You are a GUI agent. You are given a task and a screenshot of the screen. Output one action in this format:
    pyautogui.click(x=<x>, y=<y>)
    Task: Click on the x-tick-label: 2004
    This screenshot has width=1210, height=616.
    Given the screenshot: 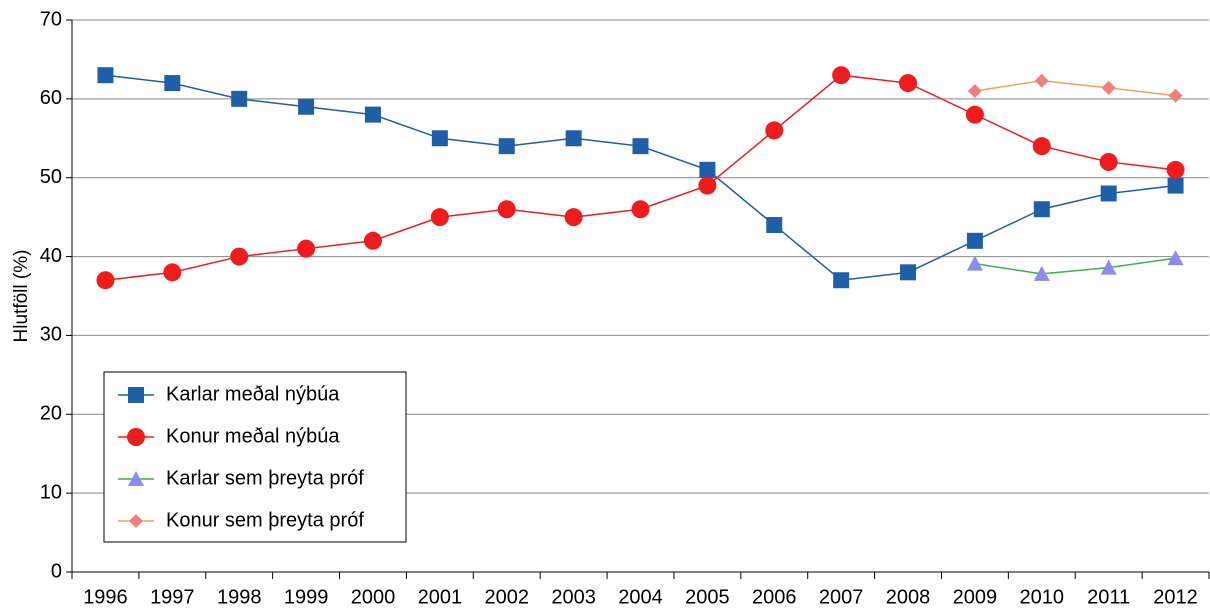 What is the action you would take?
    pyautogui.click(x=640, y=597)
    